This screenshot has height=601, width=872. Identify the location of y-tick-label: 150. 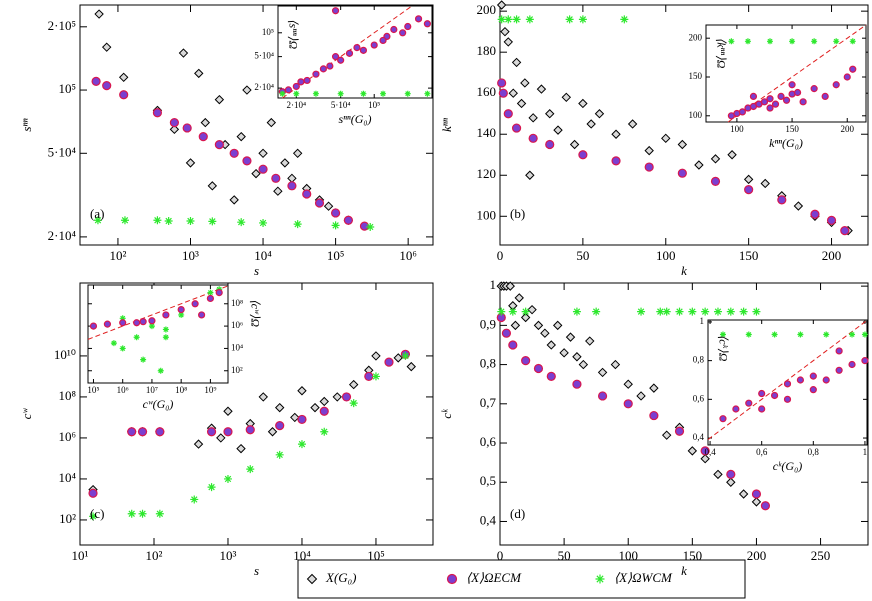
(696, 76).